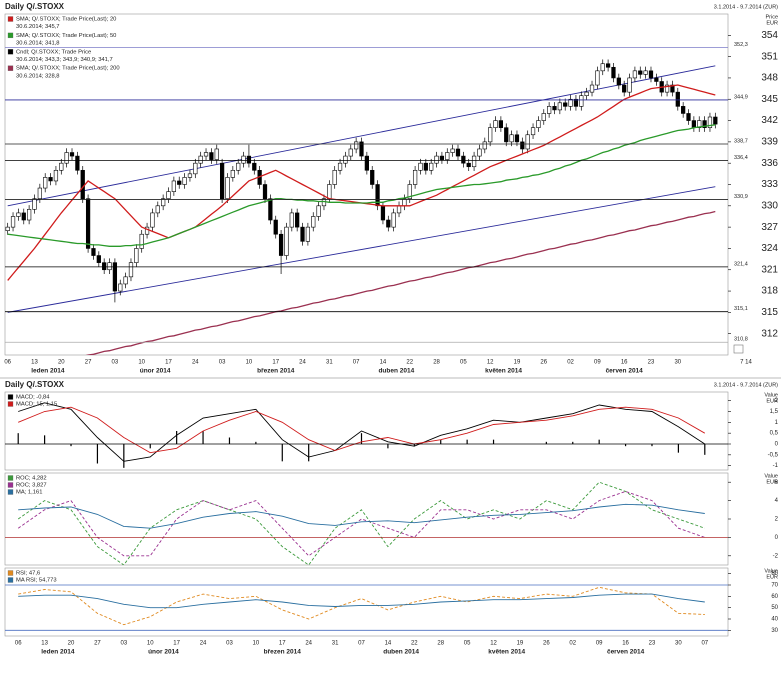 This screenshot has width=781, height=683. What do you see at coordinates (652, 644) in the screenshot?
I see `x-tick-label: 23` at bounding box center [652, 644].